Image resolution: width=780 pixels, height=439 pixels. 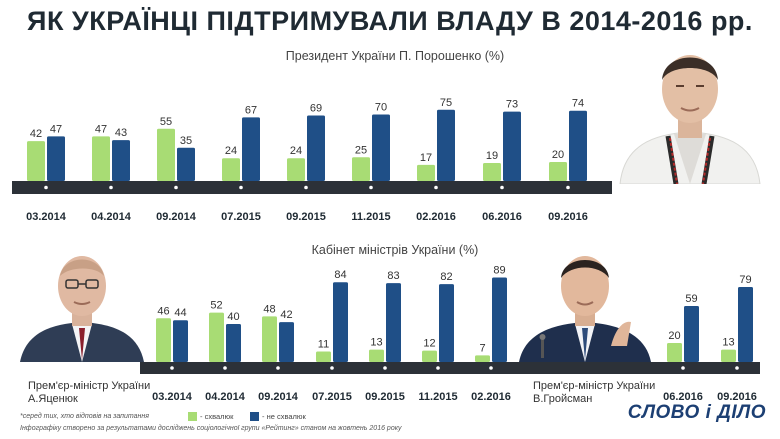 I want to click on yatsenyuk-portrait, so click(x=82, y=309).